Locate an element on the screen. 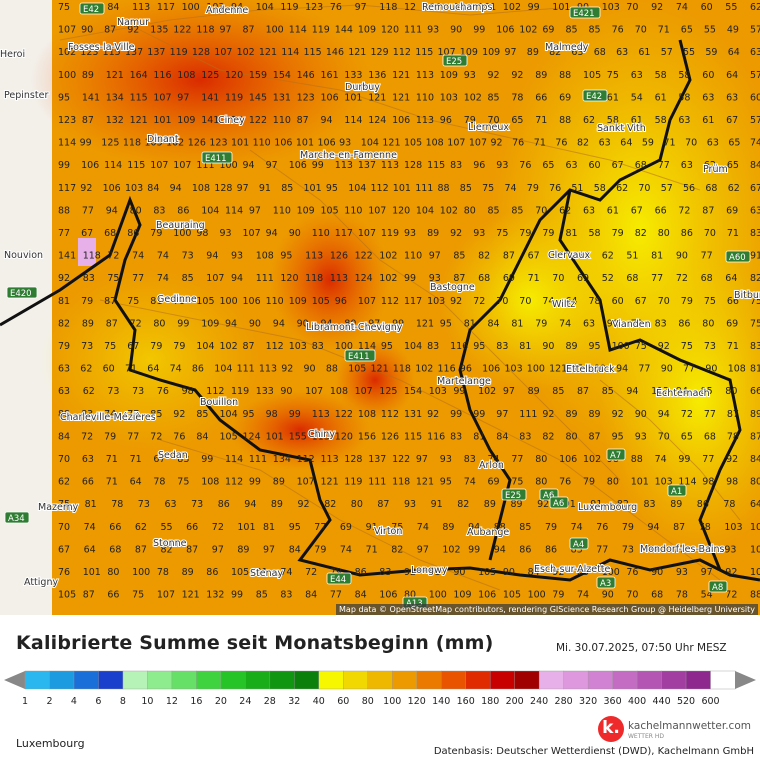  grid-value: 146 is located at coordinates (335, 52).